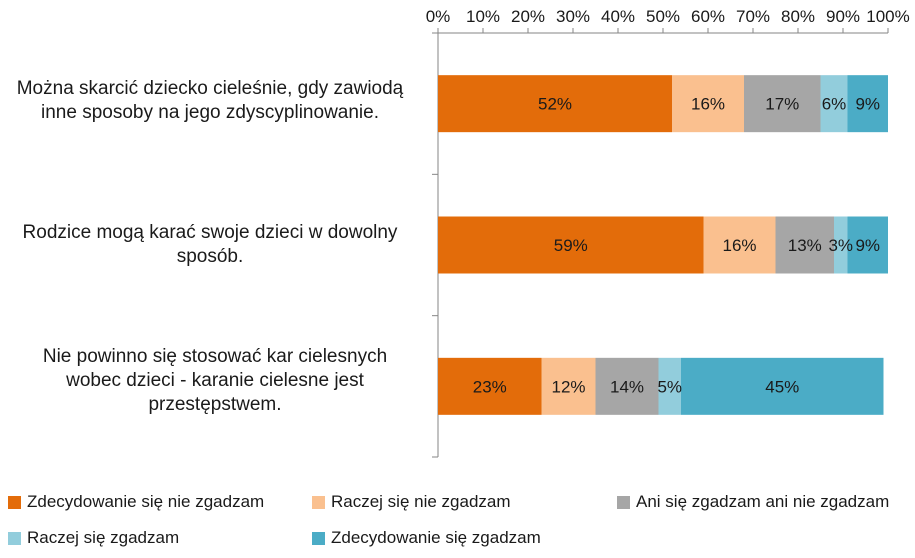  Describe the element at coordinates (843, 16) in the screenshot. I see `x-tick-label: 90%` at that location.